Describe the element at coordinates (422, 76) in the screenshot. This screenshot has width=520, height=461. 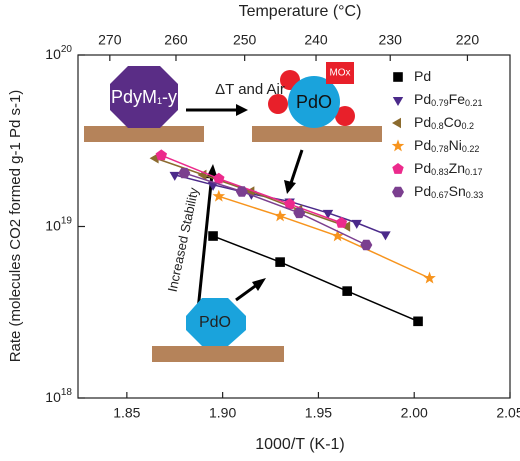
I see `legend-label: Pd` at that location.